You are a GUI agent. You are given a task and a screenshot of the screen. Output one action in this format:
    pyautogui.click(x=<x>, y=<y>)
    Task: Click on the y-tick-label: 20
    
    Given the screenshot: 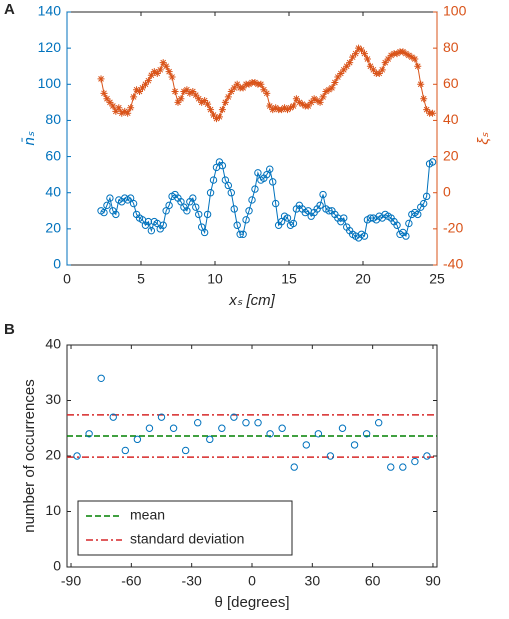 What is the action you would take?
    pyautogui.click(x=53, y=228)
    